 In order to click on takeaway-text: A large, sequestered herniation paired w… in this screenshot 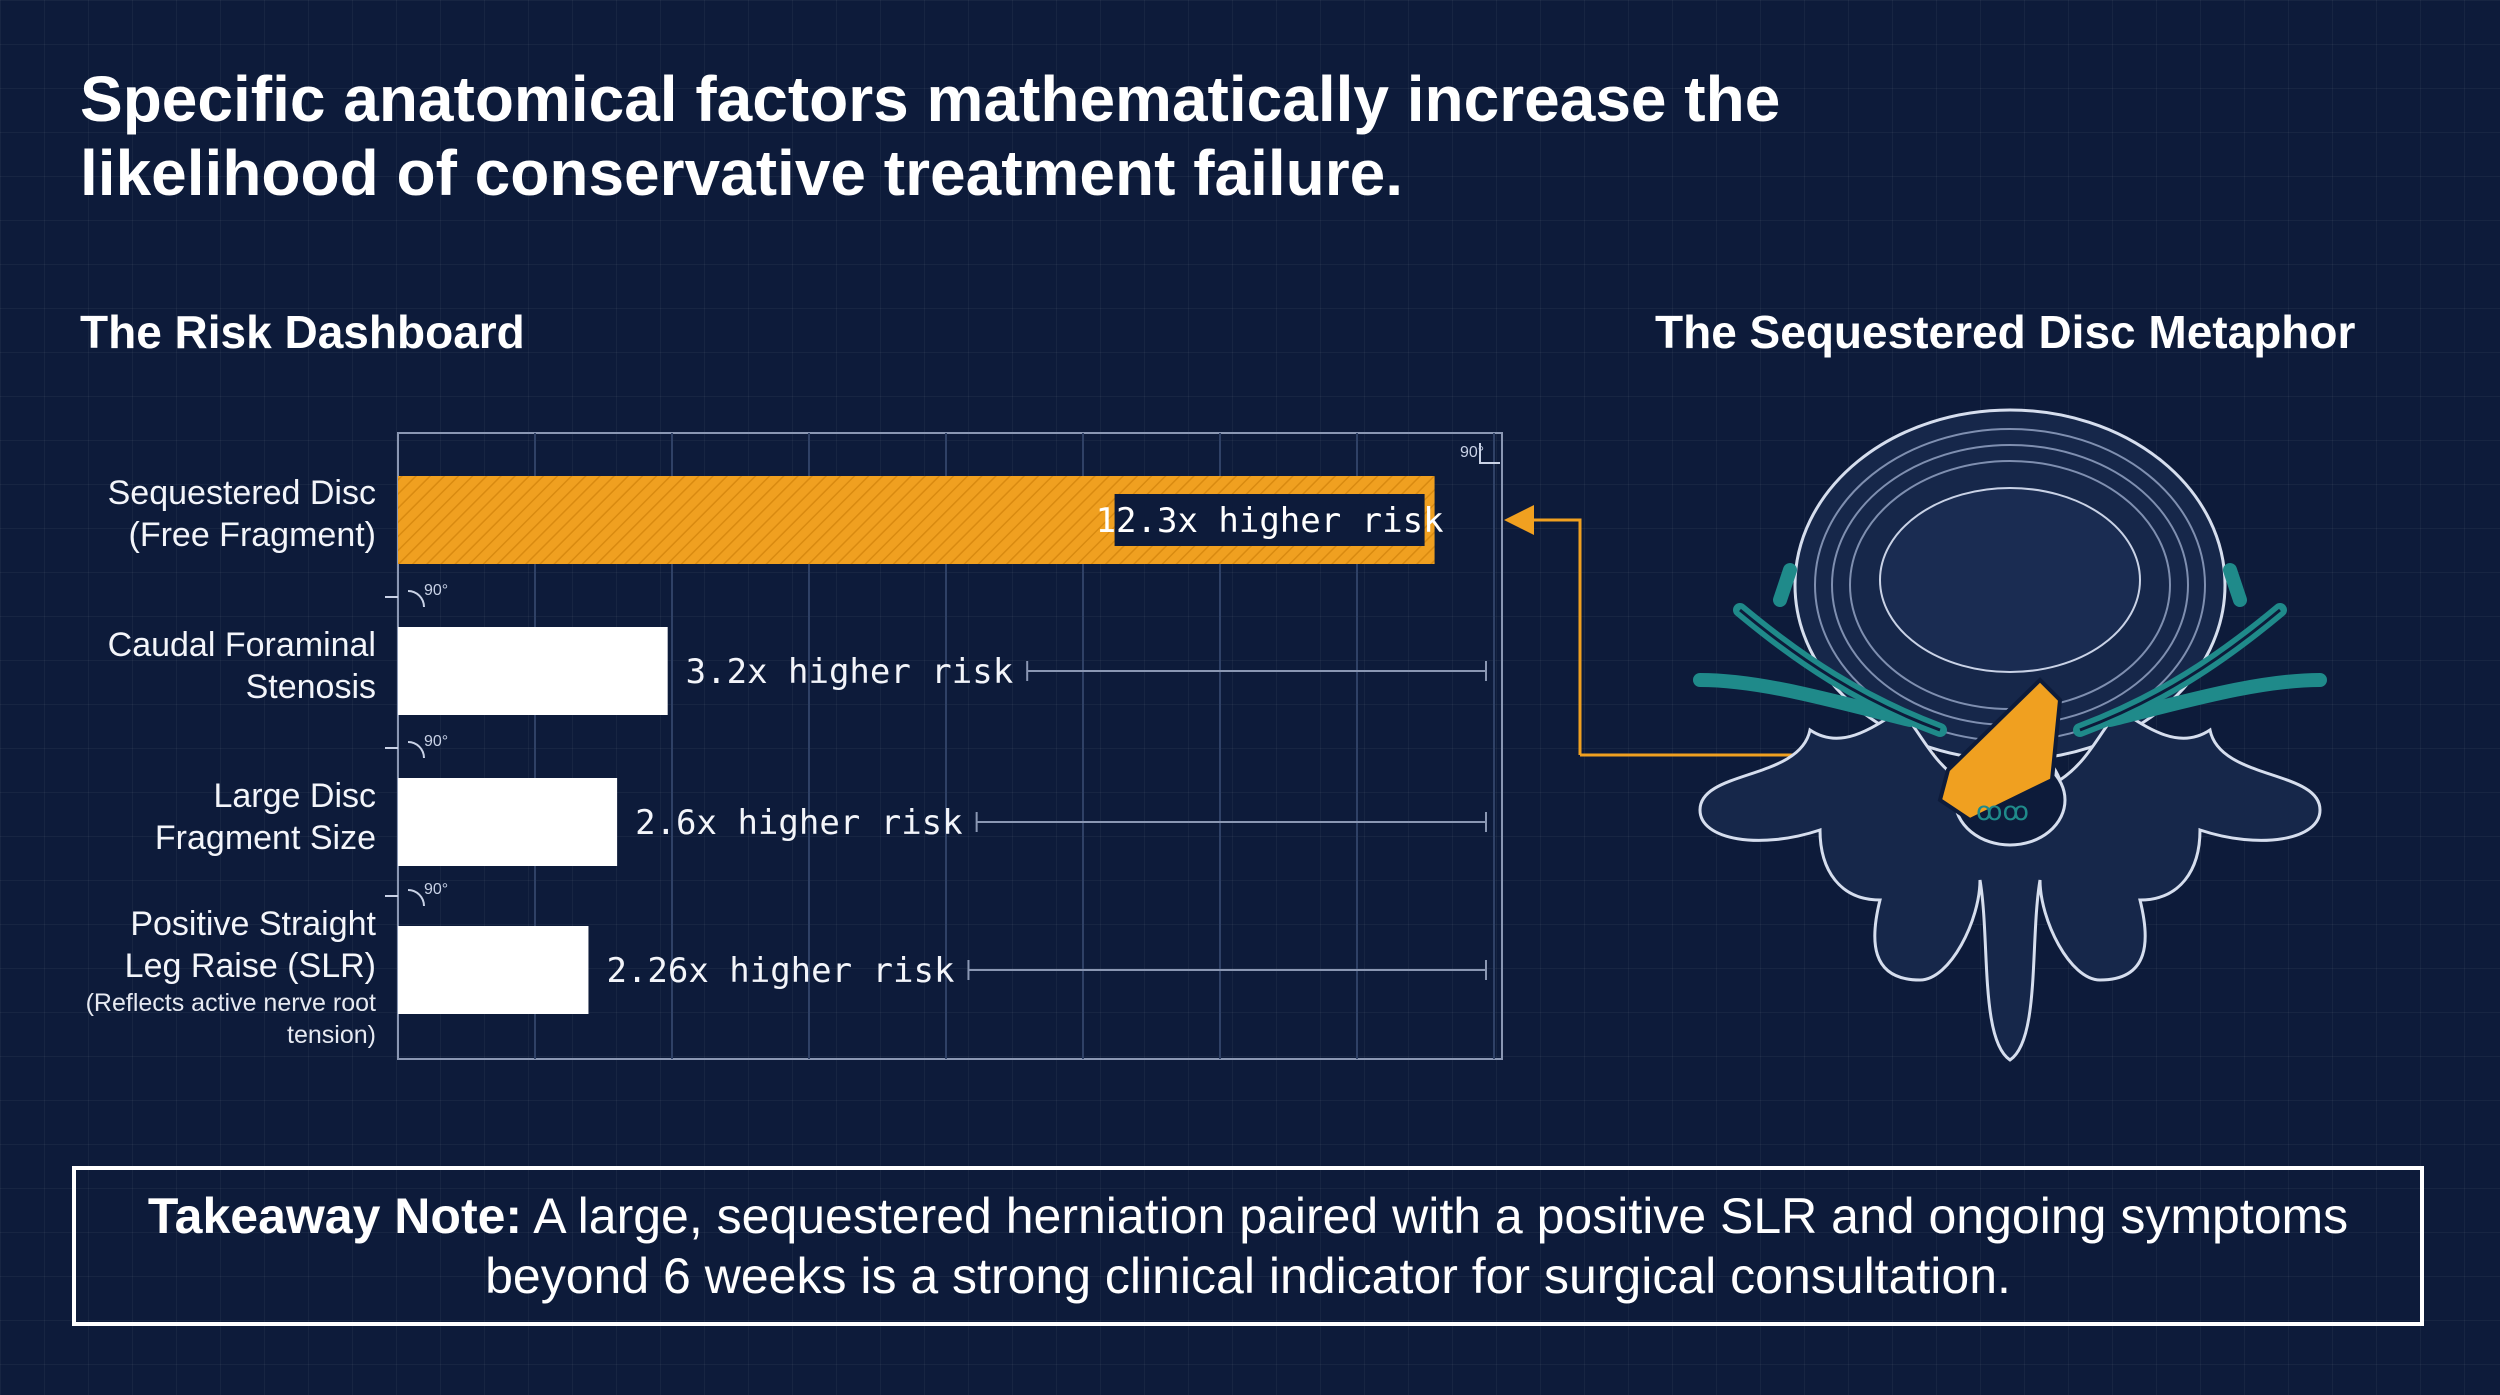, I will do `click(1417, 1246)`.